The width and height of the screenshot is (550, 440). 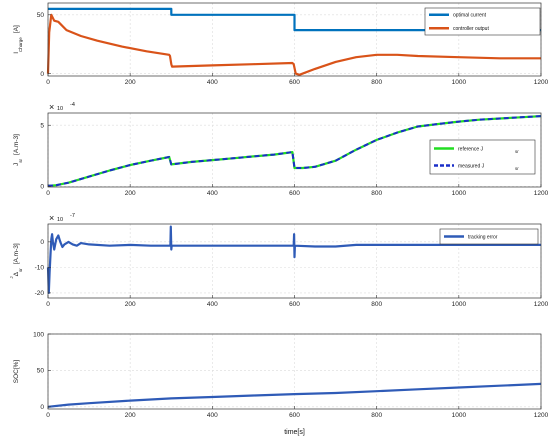 I want to click on panel3-xtick-label: 600, so click(x=294, y=304).